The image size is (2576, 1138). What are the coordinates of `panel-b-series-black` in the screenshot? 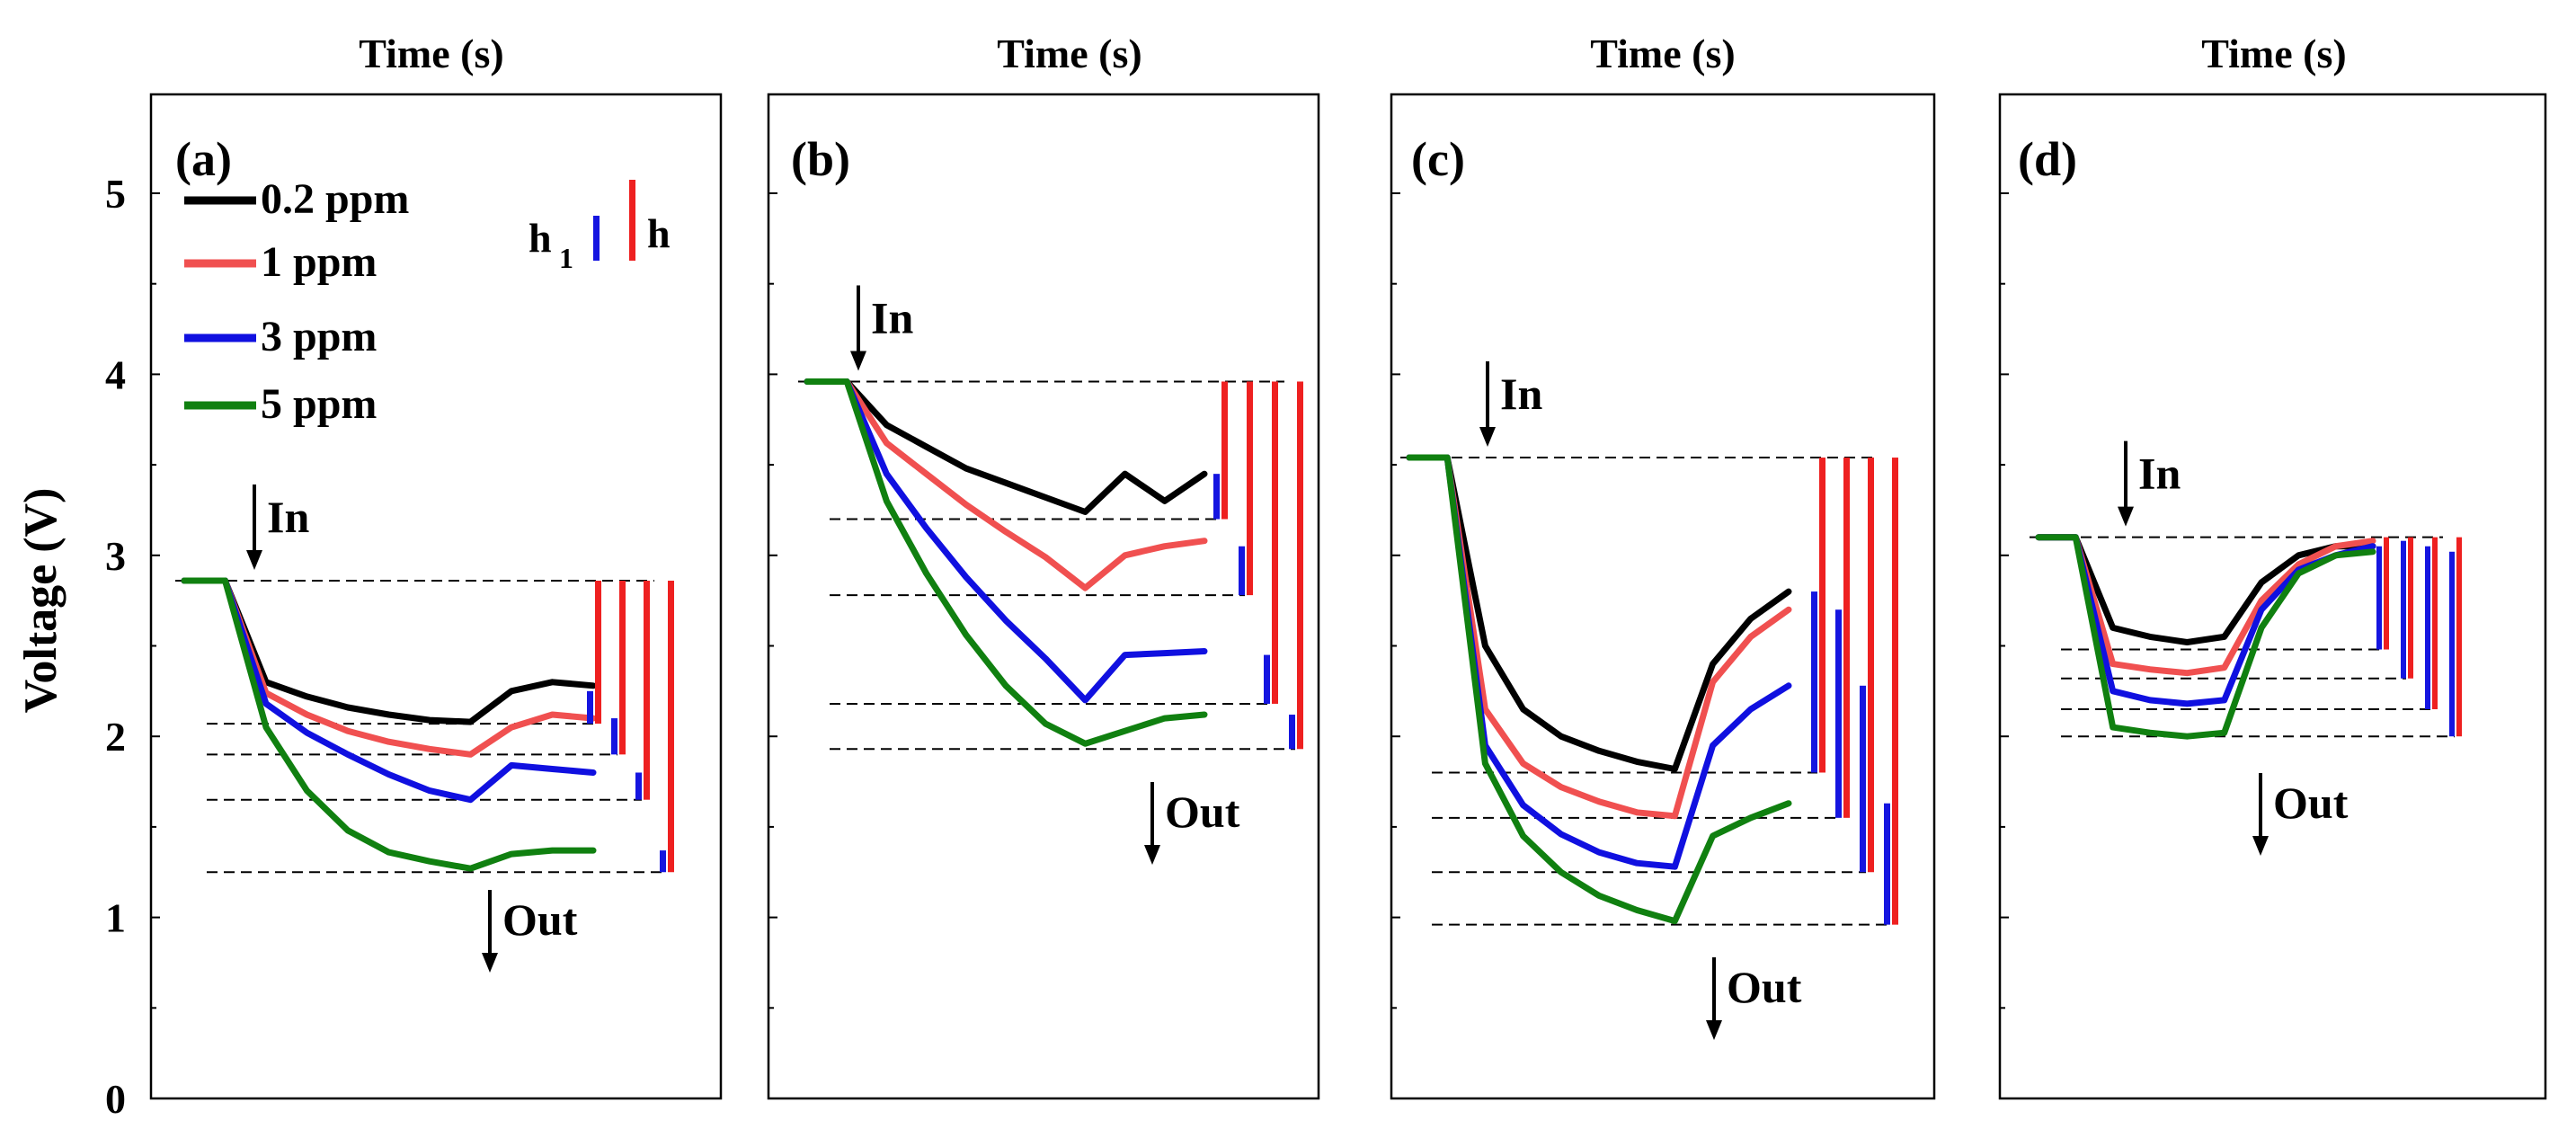 It's located at (1006, 447).